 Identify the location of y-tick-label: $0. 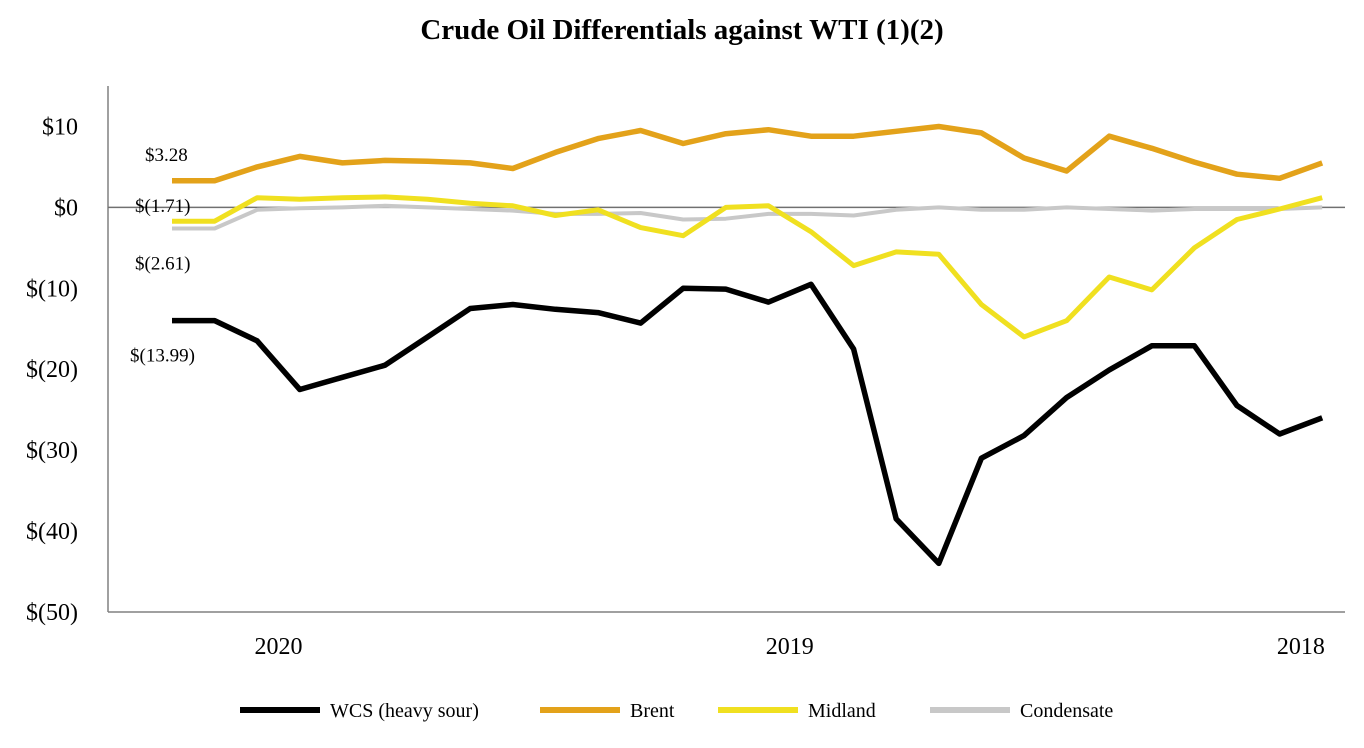
(66, 208).